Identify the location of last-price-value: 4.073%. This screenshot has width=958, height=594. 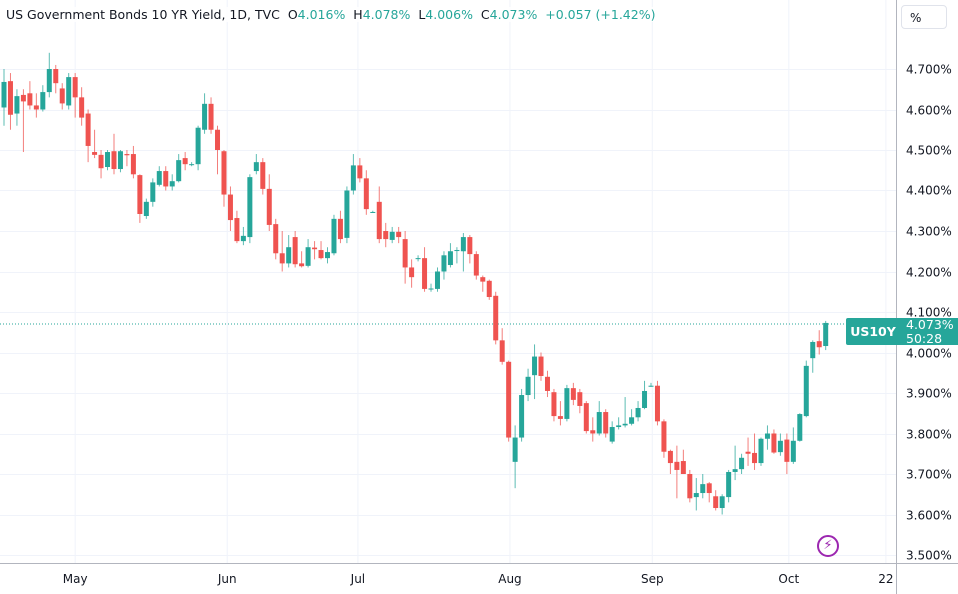
(930, 324).